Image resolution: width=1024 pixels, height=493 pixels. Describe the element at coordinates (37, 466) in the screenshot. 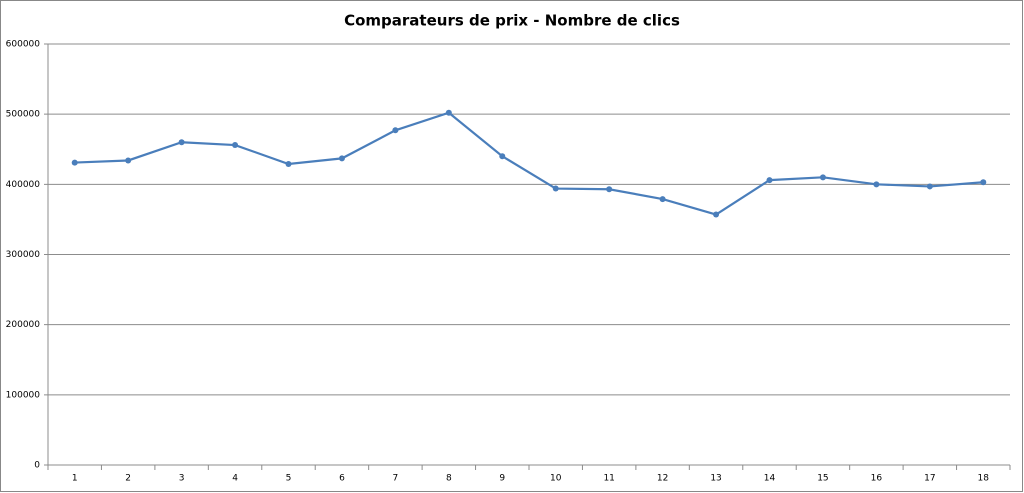

I see `y-tick-label: 0` at that location.